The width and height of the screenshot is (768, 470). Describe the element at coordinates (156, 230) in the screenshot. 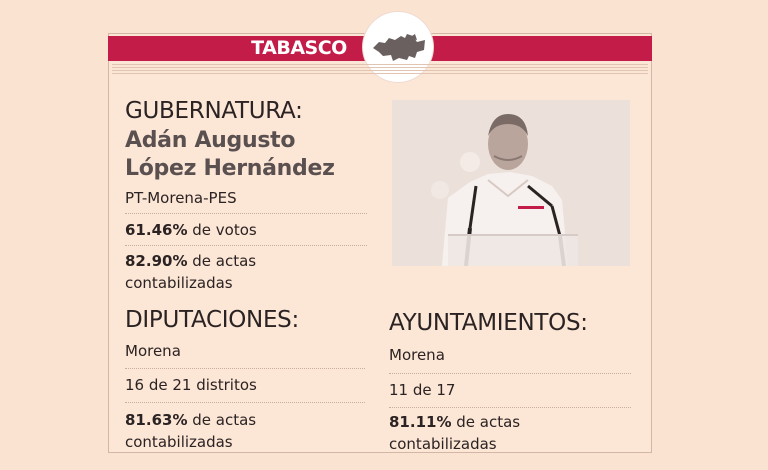

I see `governor-votes-pct: 61.46%` at that location.